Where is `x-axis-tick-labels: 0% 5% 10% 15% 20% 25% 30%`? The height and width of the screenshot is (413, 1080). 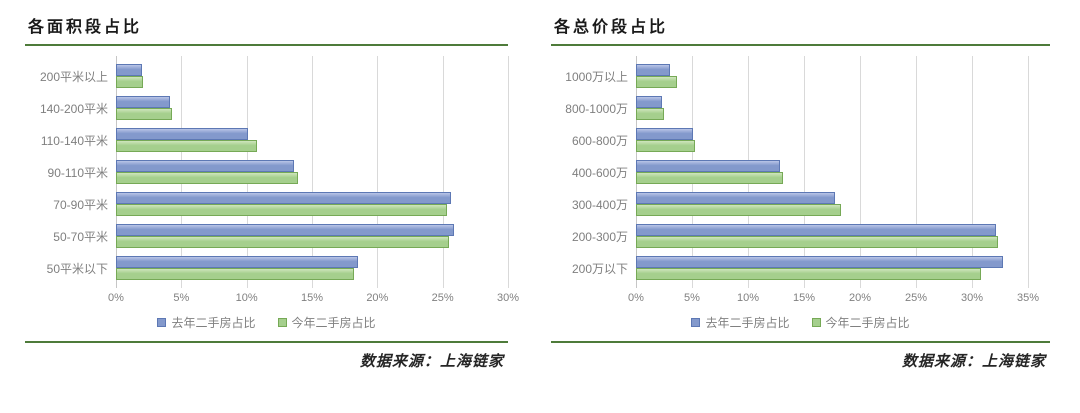
x-axis-tick-labels: 0% 5% 10% 15% 20% 25% 30% is located at coordinates (313, 299).